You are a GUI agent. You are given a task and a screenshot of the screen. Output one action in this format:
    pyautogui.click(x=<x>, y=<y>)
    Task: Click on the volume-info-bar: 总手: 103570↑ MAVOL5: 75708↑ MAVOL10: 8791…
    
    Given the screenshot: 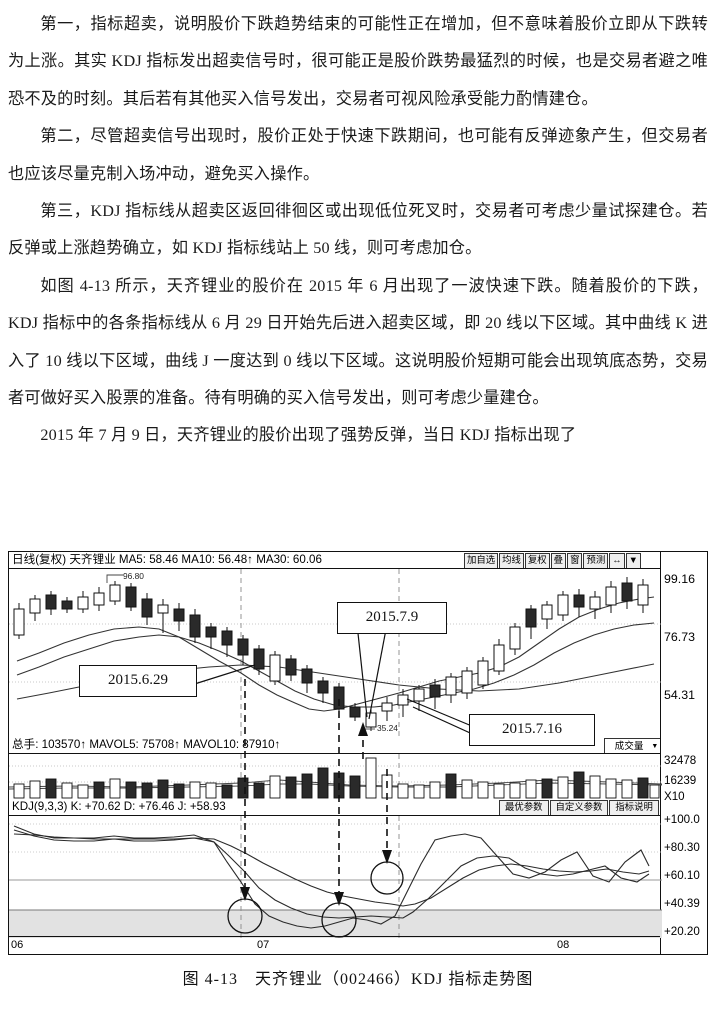 What is the action you would take?
    pyautogui.click(x=334, y=745)
    